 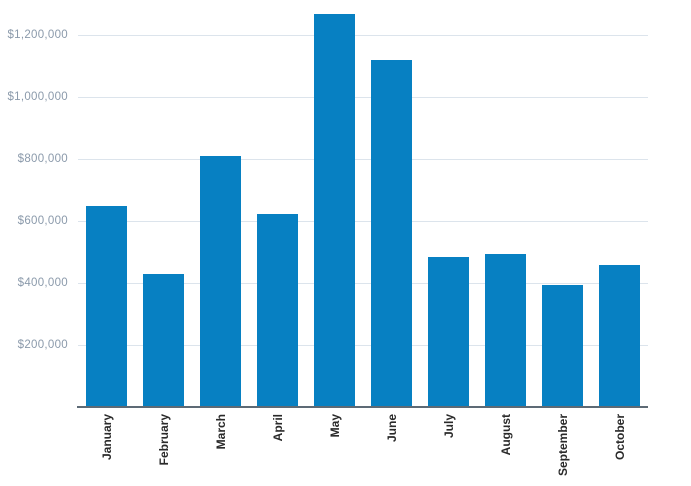 I want to click on y-axis-tick-label: $1,000,000, so click(x=37, y=97).